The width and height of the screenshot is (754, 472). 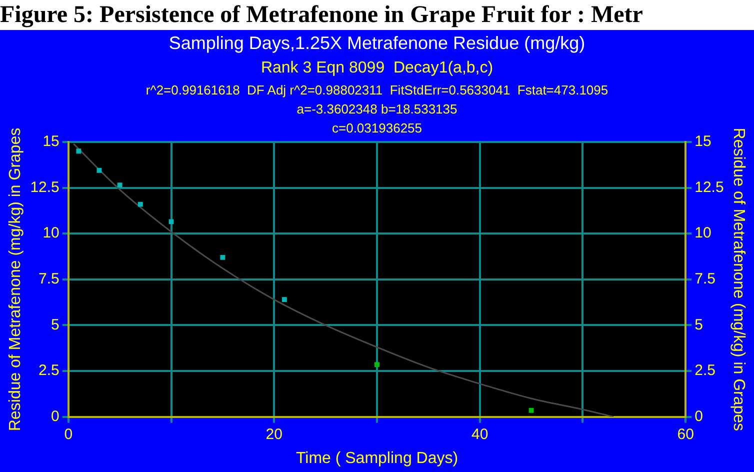 I want to click on x-axis-title: Time ( Sampling Days), so click(x=377, y=458).